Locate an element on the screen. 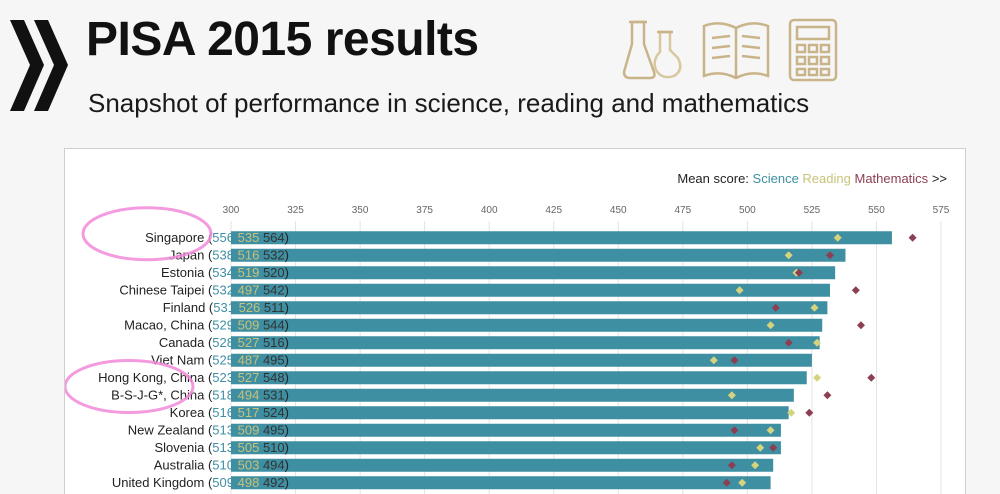  x-tick-label: 575 is located at coordinates (941, 210).